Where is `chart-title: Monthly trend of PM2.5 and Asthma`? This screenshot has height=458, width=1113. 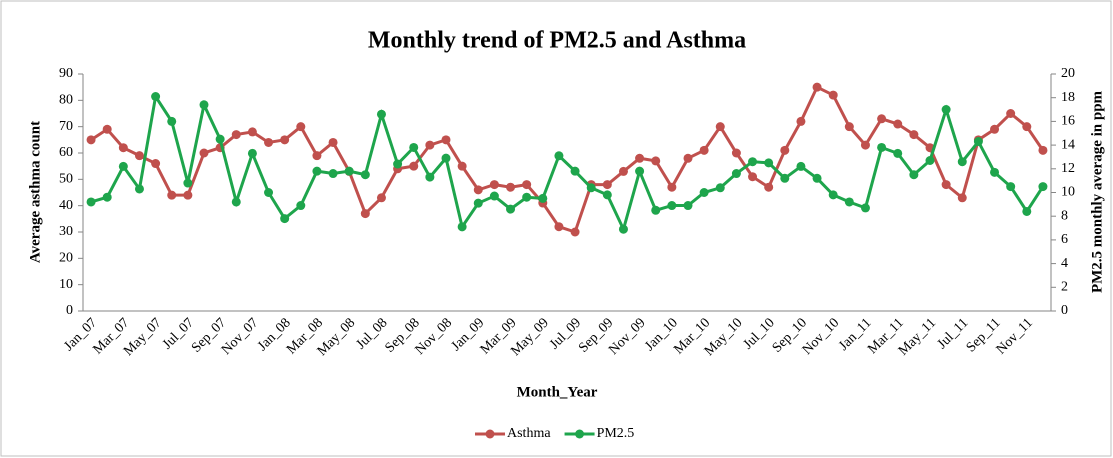
chart-title: Monthly trend of PM2.5 and Asthma is located at coordinates (557, 41).